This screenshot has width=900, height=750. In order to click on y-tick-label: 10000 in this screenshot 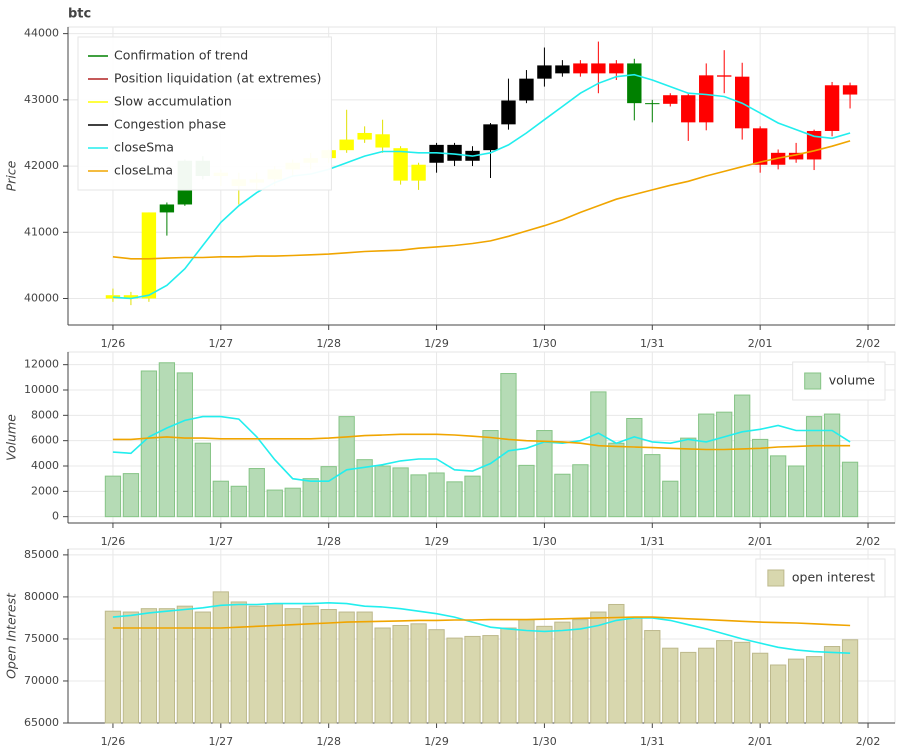, I will do `click(41, 389)`.